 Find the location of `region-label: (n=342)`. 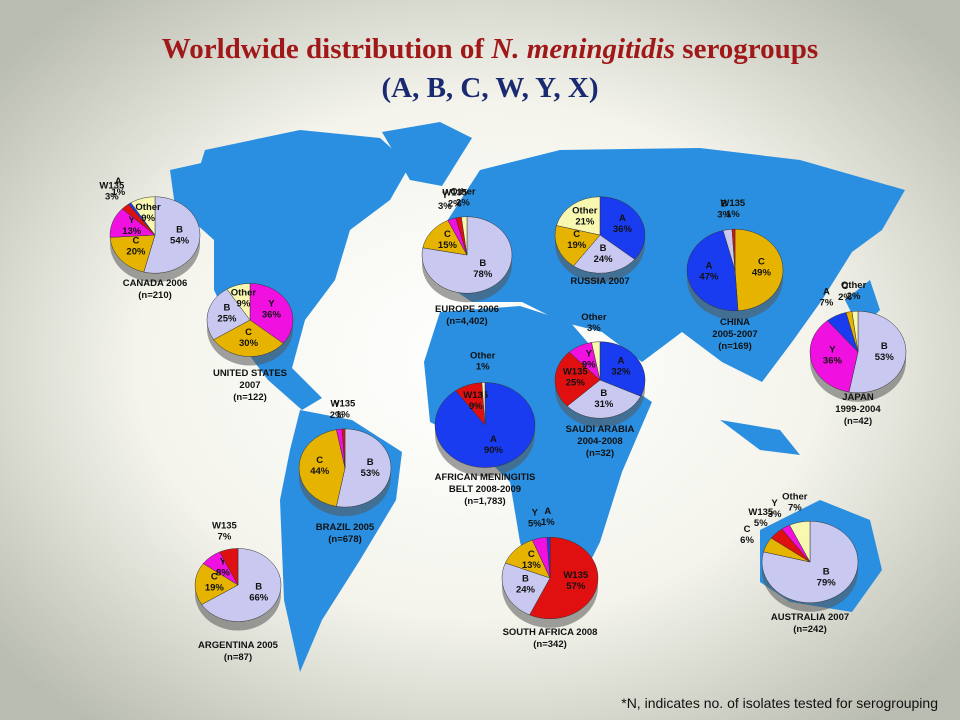

region-label: (n=342) is located at coordinates (550, 644).